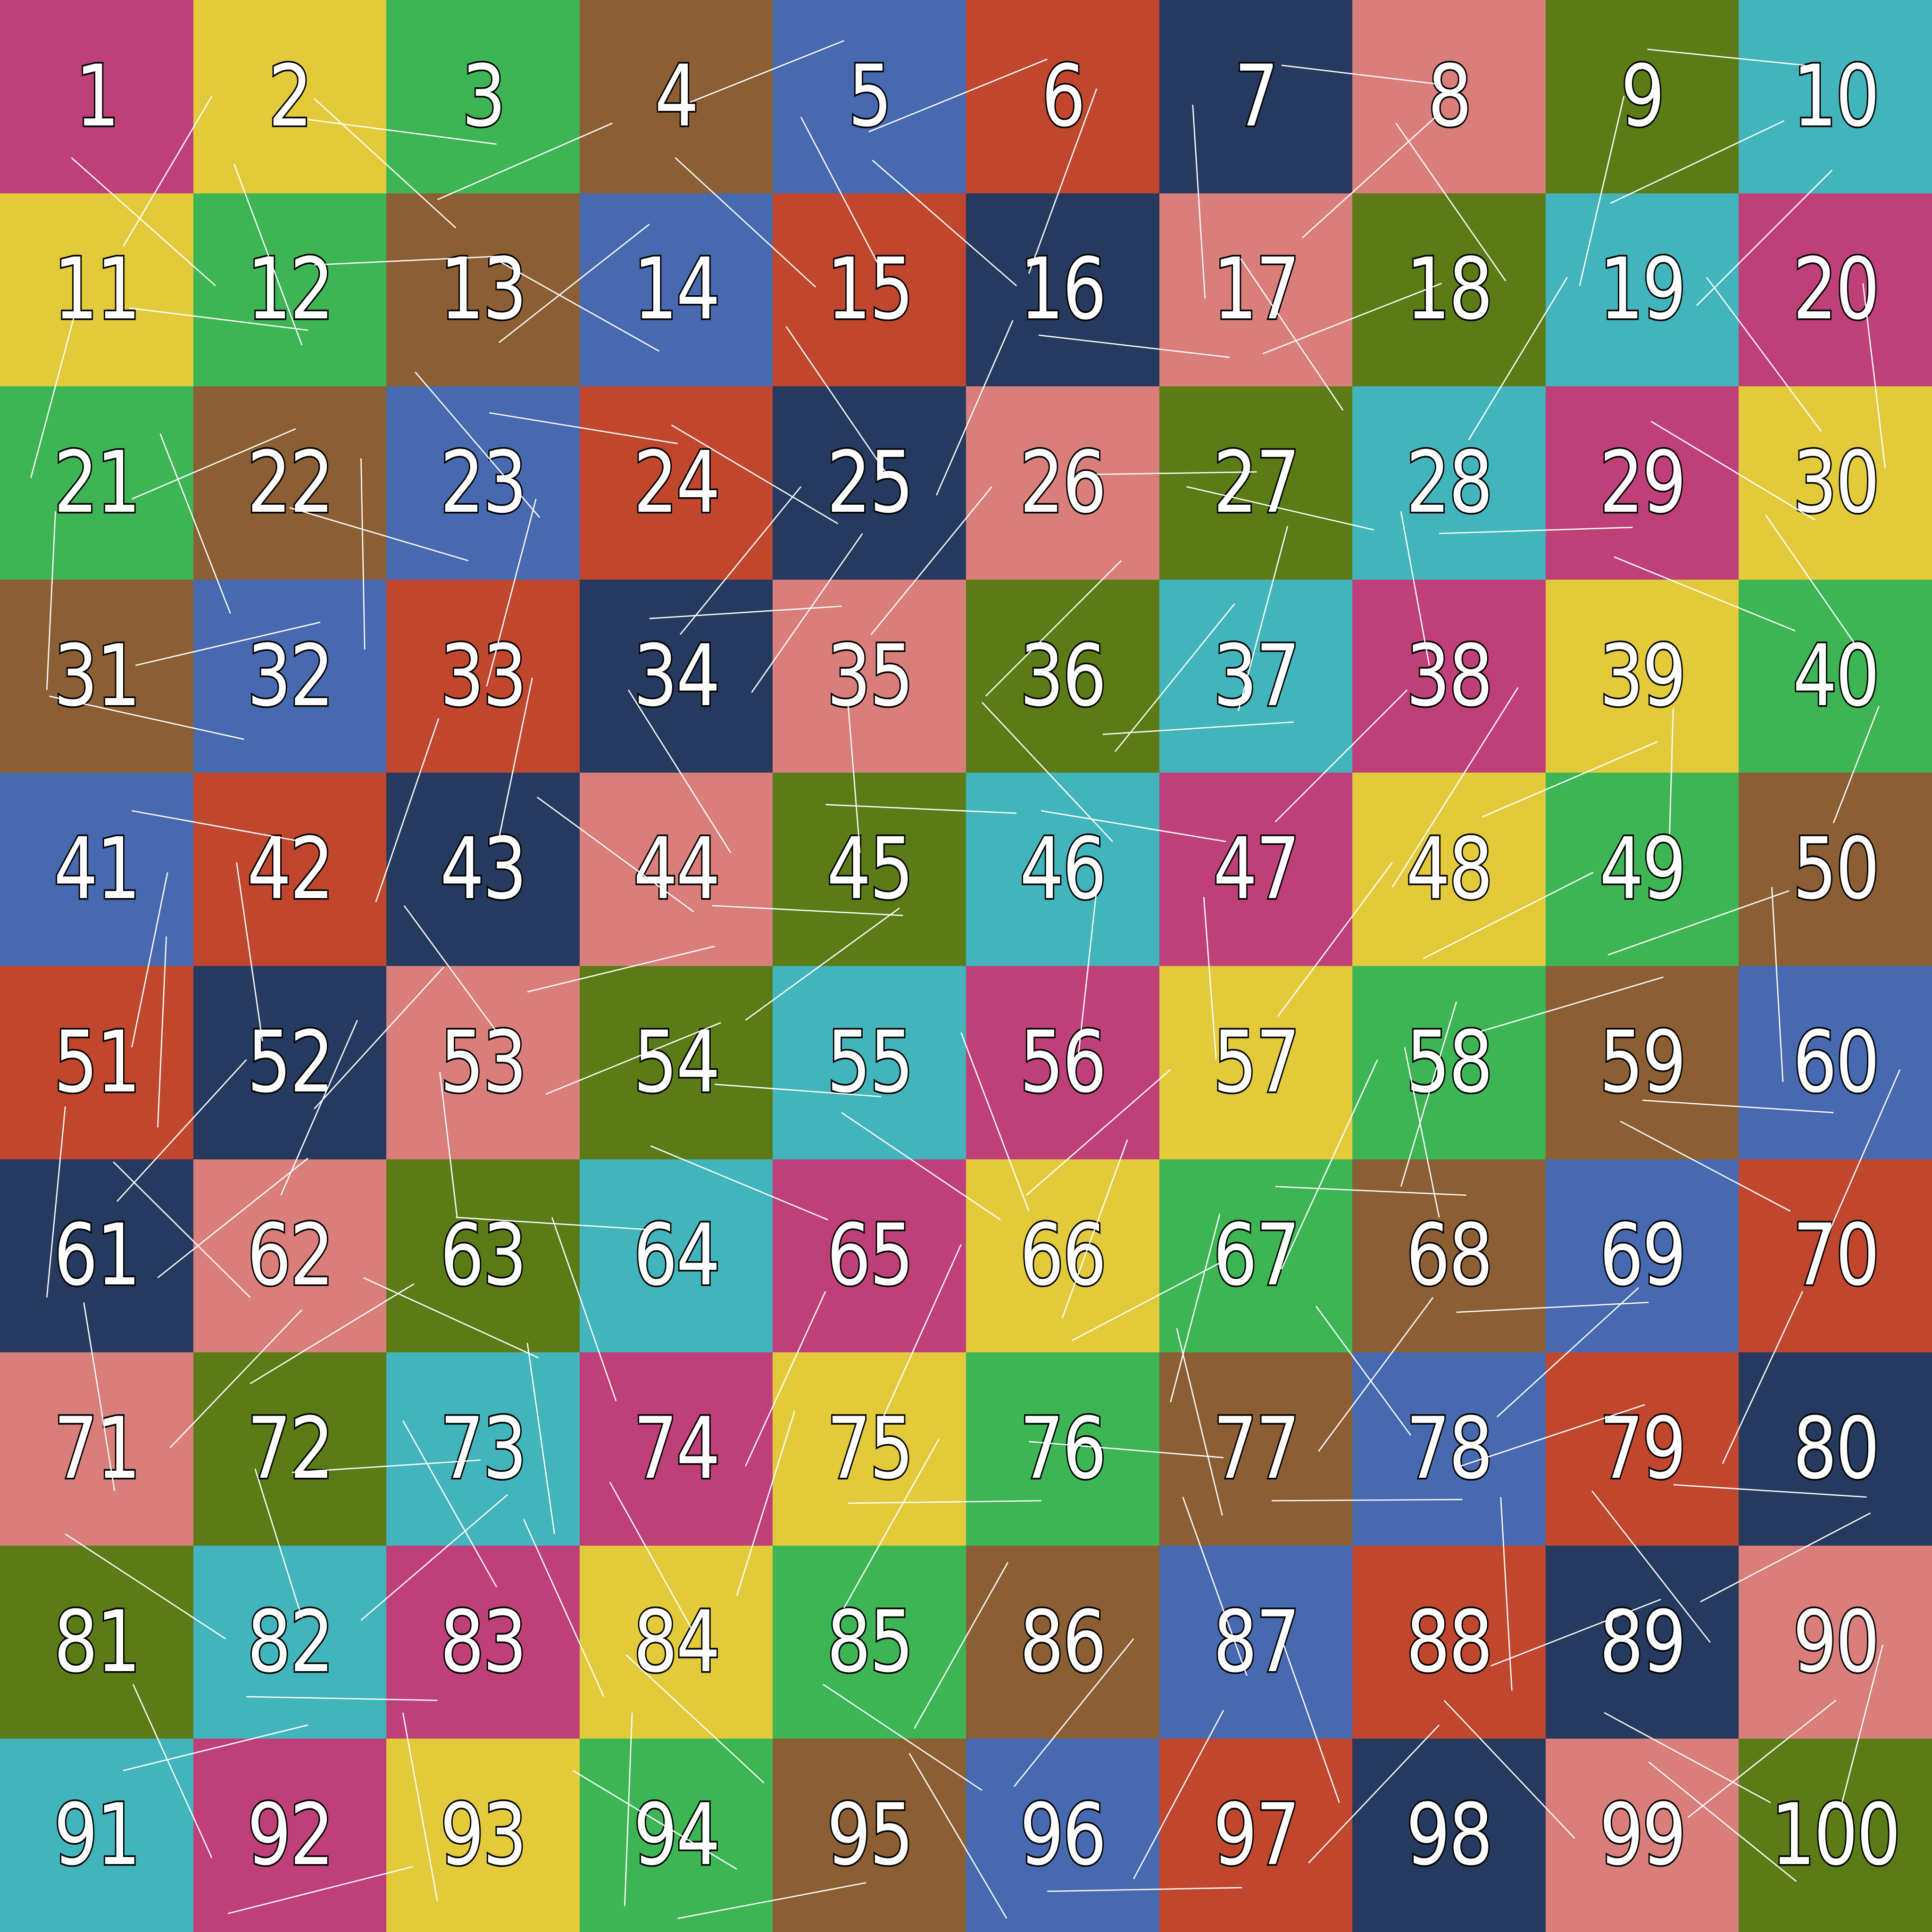  I want to click on grid-cell-69: 69, so click(1642, 1256).